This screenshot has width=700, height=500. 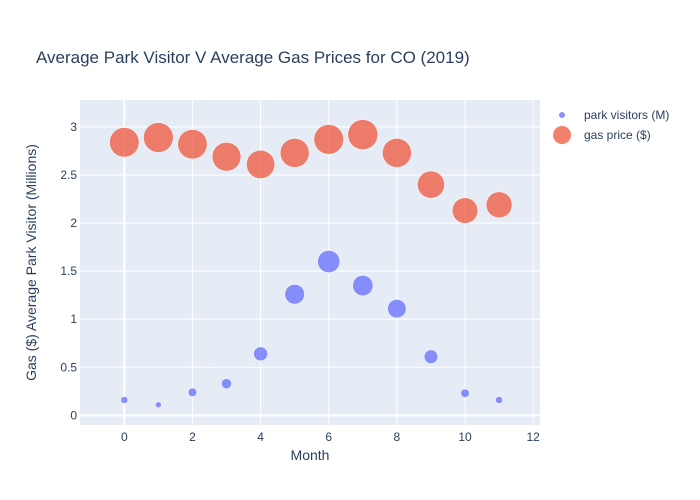 What do you see at coordinates (311, 171) in the screenshot?
I see `series-gas-price` at bounding box center [311, 171].